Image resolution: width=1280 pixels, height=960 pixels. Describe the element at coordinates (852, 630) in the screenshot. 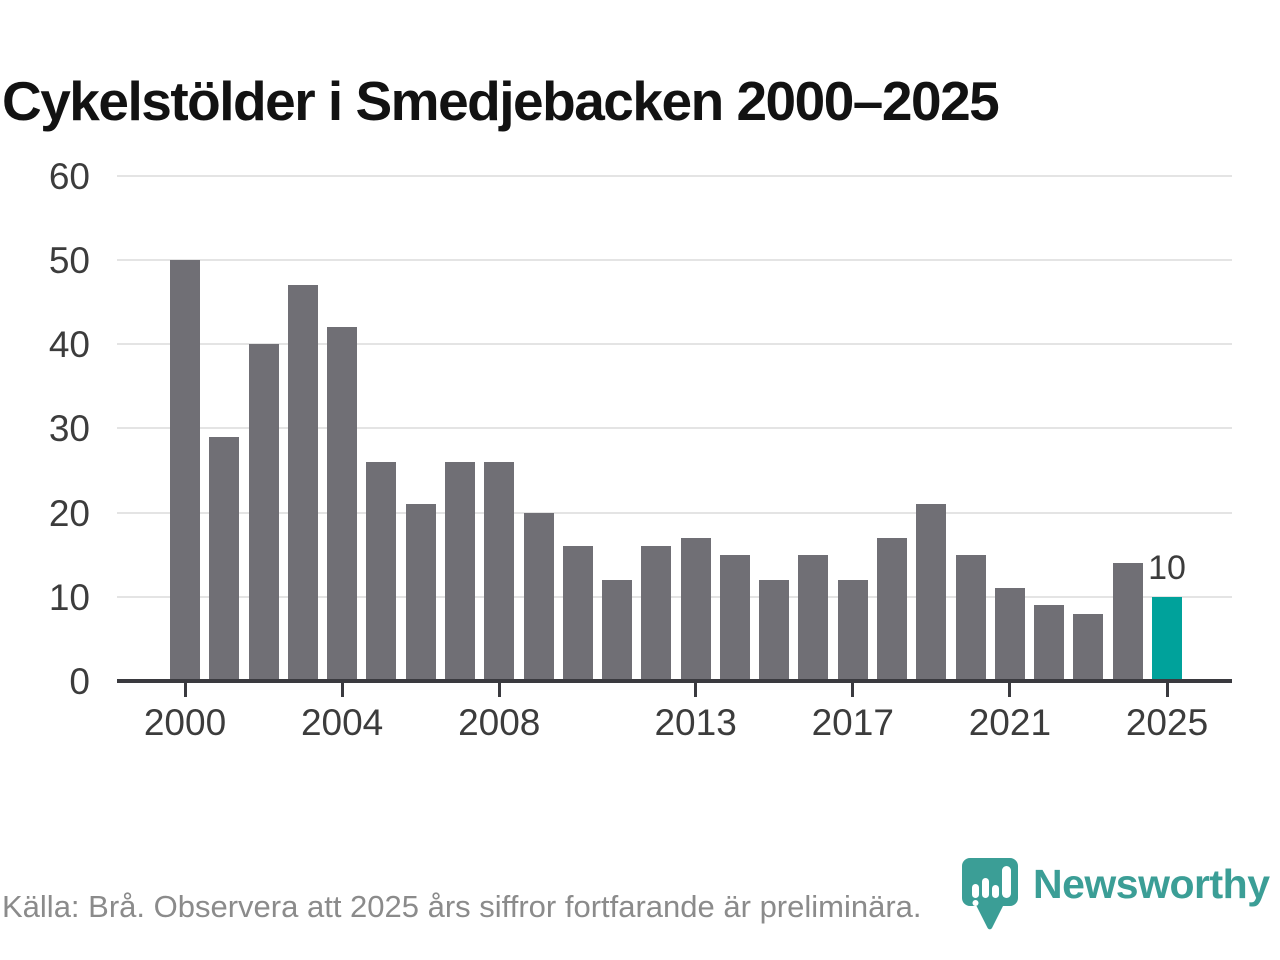

I see `bar-2017` at that location.